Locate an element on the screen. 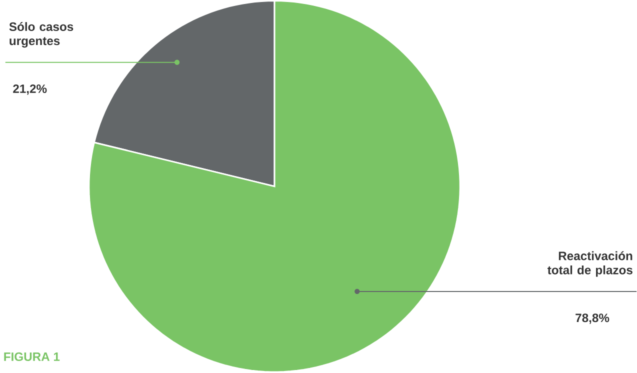  text: FIGURA 1 is located at coordinates (32, 357).